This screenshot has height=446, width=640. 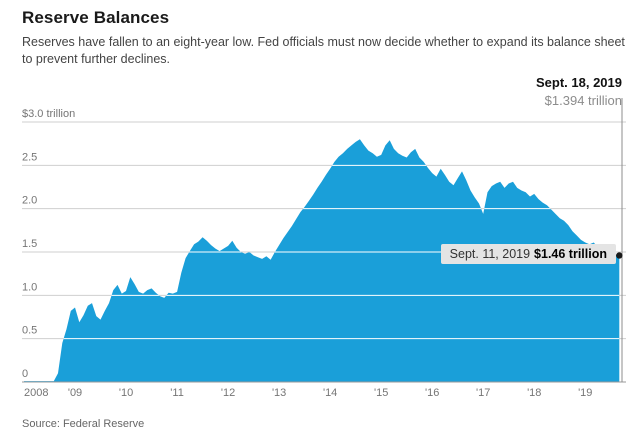 What do you see at coordinates (96, 17) in the screenshot?
I see `chart-title: Reserve Balances` at bounding box center [96, 17].